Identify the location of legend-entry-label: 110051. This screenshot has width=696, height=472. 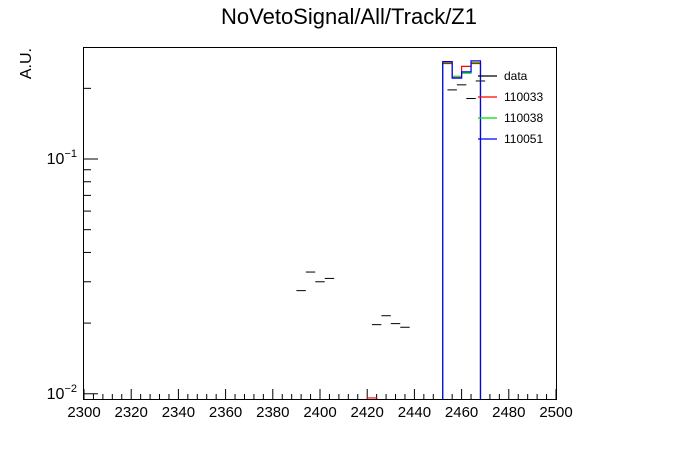
(523, 139).